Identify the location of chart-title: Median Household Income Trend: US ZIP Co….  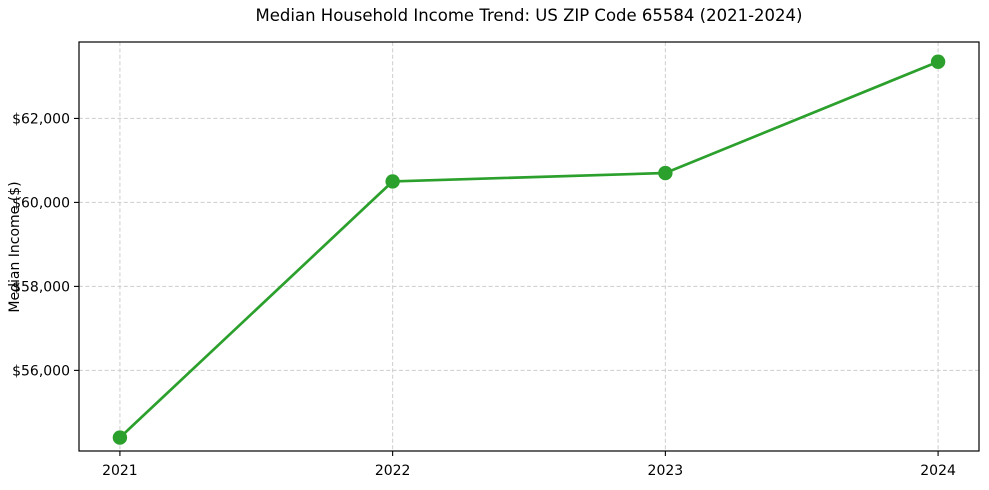
(529, 15).